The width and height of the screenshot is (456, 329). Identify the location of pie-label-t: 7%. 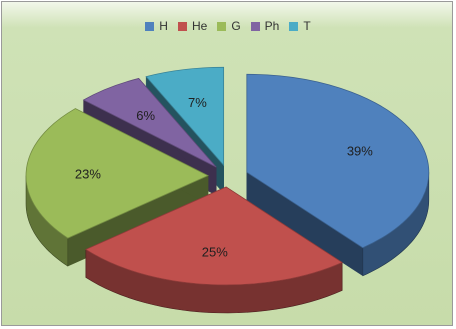
(197, 102).